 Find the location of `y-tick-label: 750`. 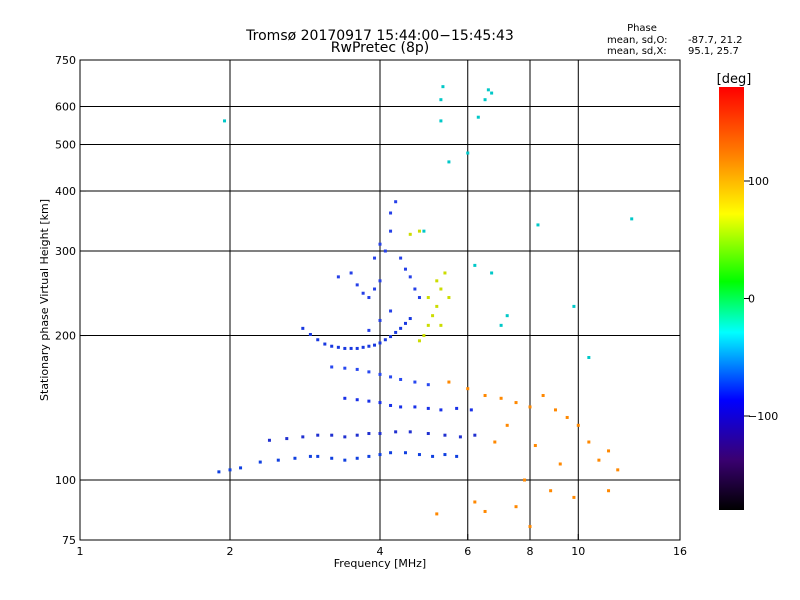

y-tick-label: 750 is located at coordinates (65, 60).